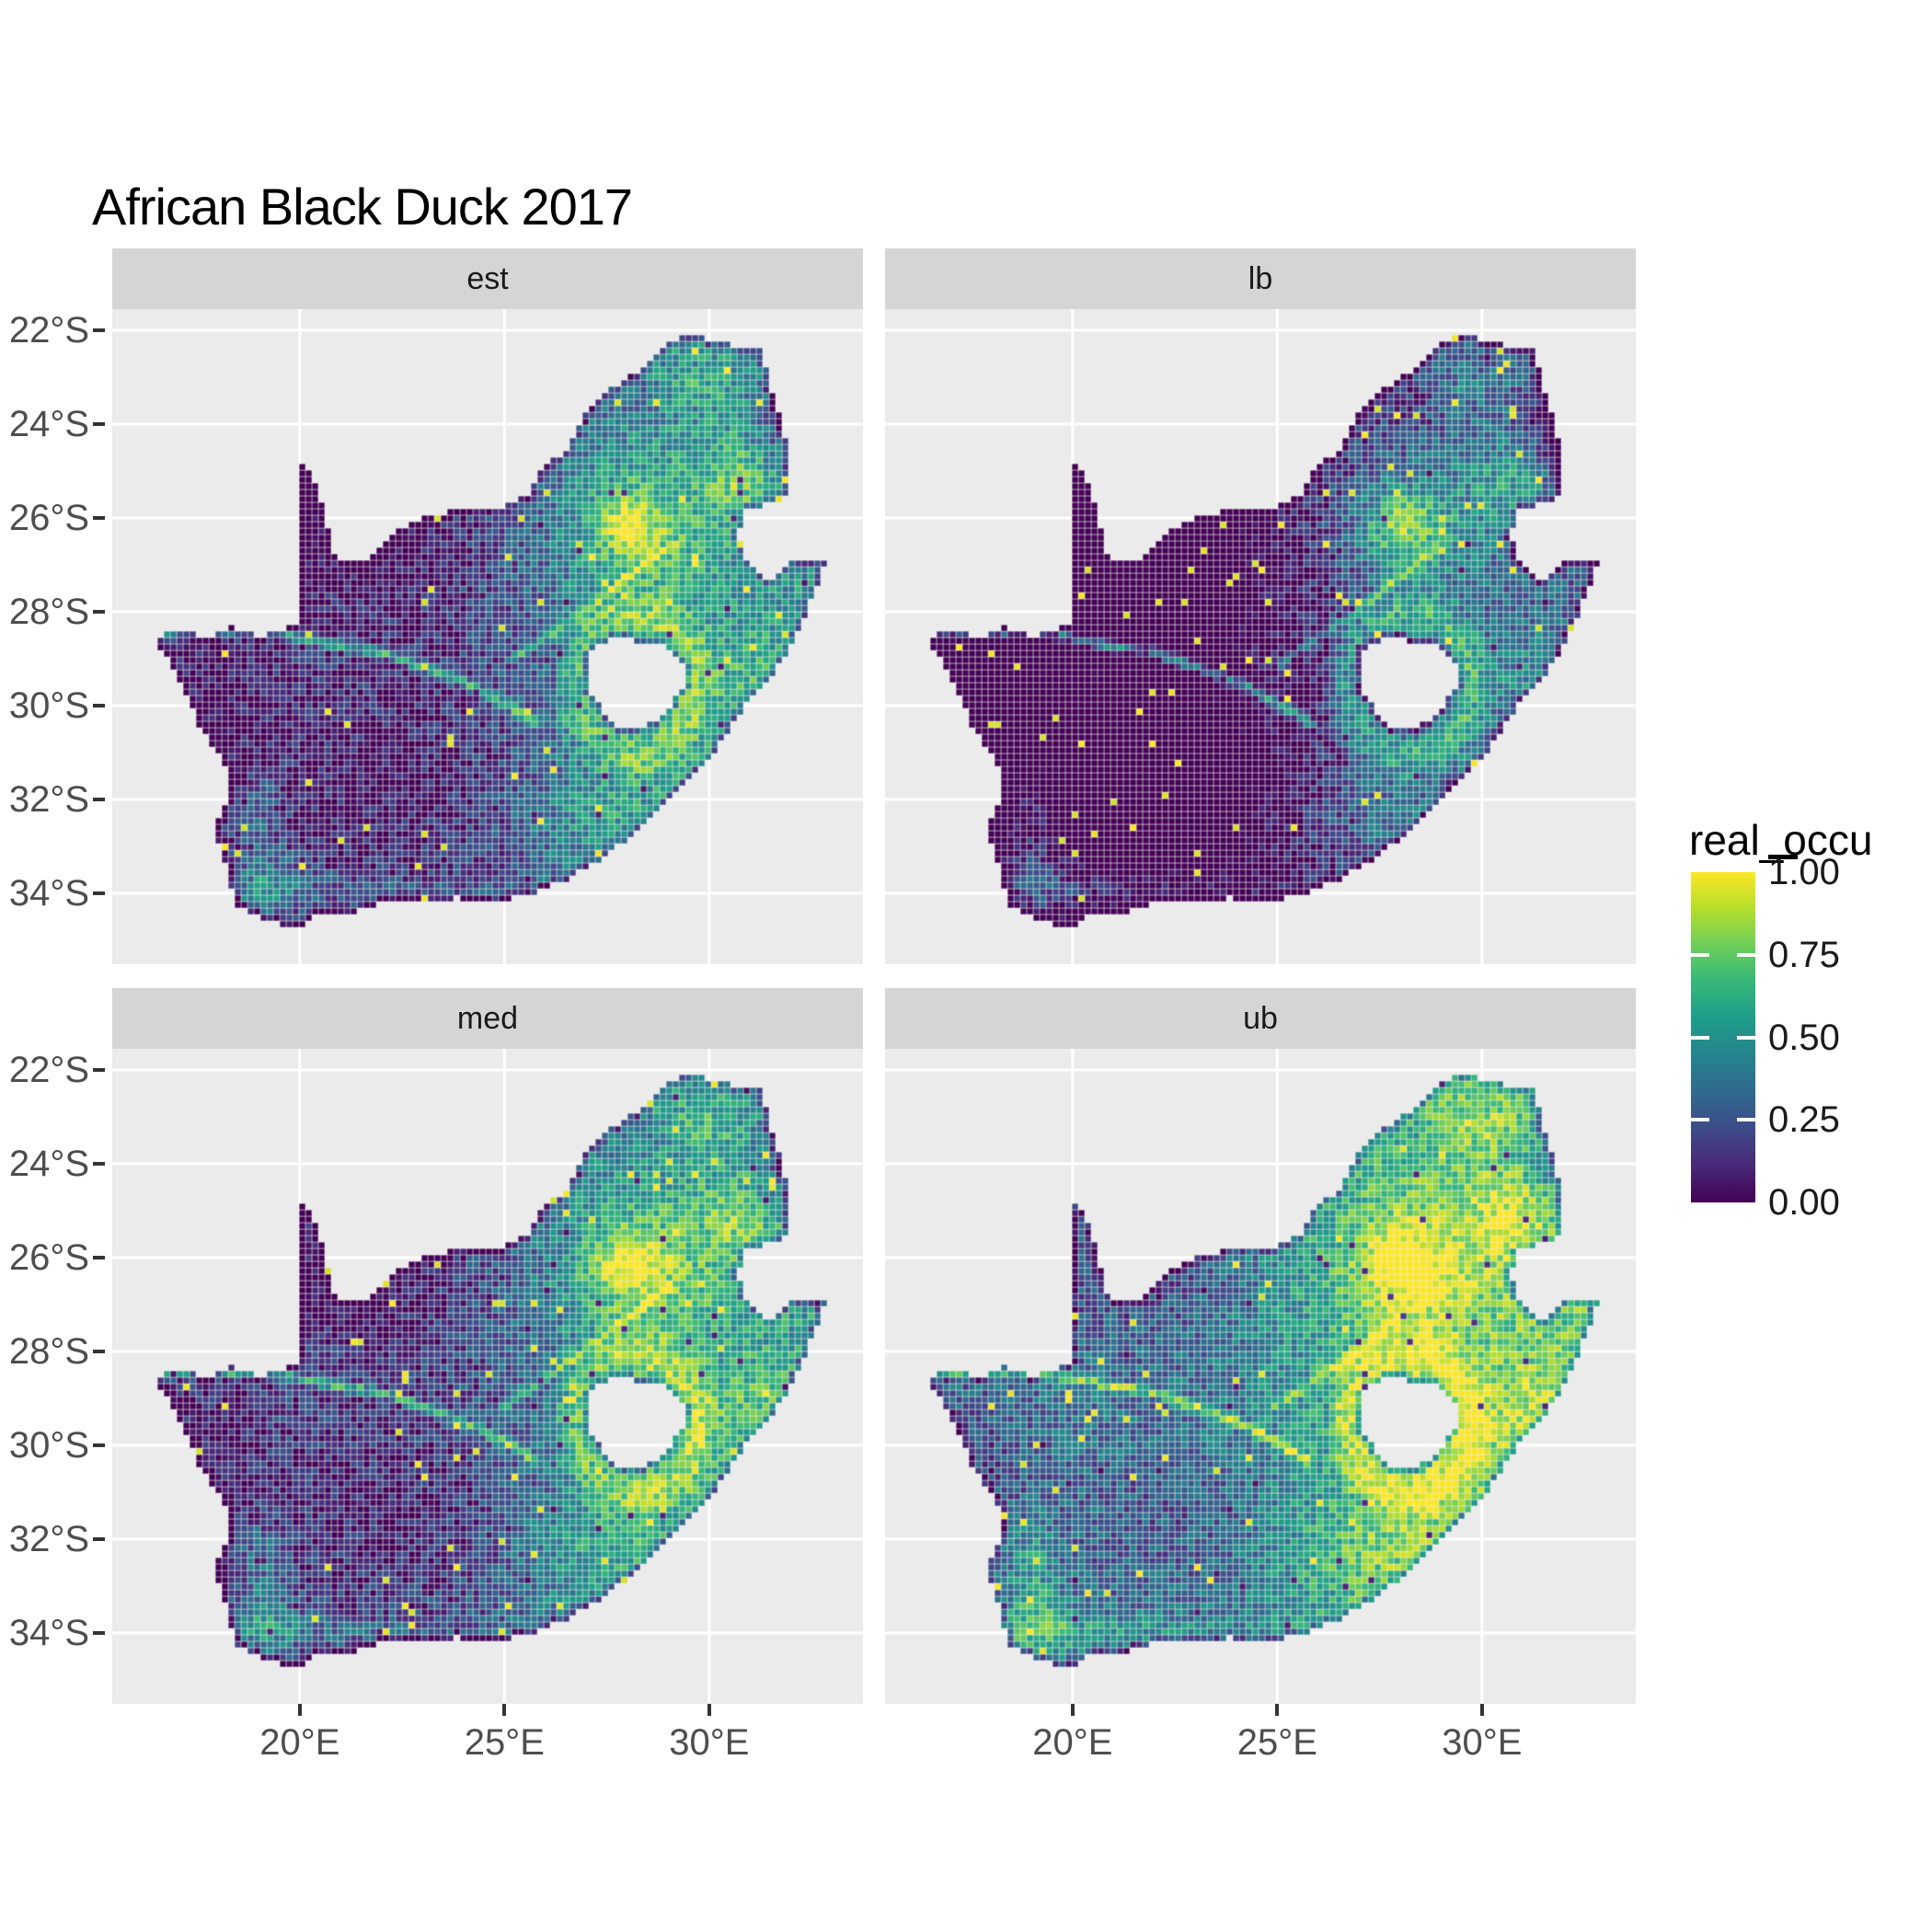 This screenshot has width=1932, height=1932. What do you see at coordinates (709, 1742) in the screenshot?
I see `x-axis-label-col1: 30°E` at bounding box center [709, 1742].